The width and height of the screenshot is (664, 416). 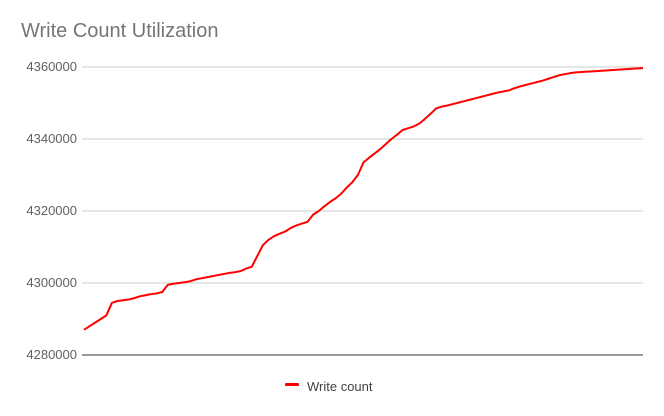 I want to click on y-tick-label: 4280000, so click(x=51, y=354).